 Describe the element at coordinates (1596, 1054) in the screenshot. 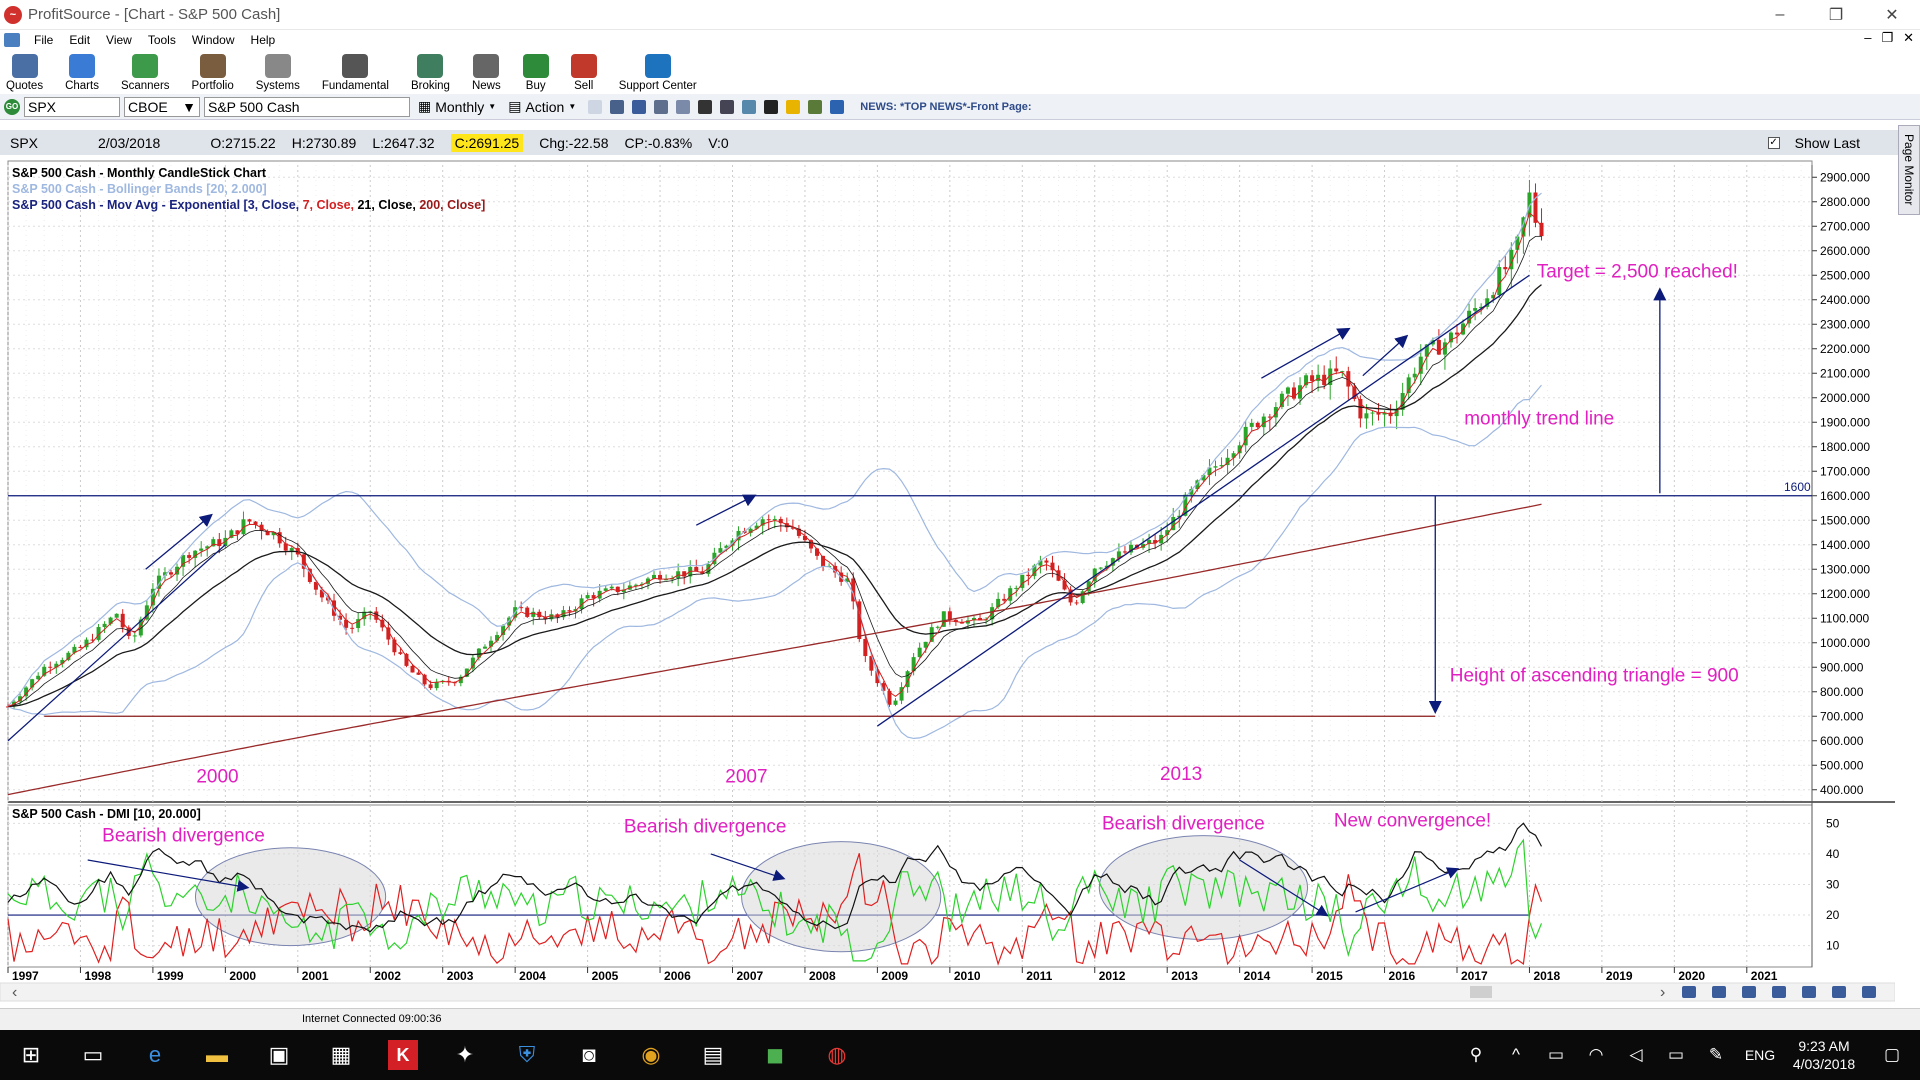

I see `wifi-icon: ◠` at that location.